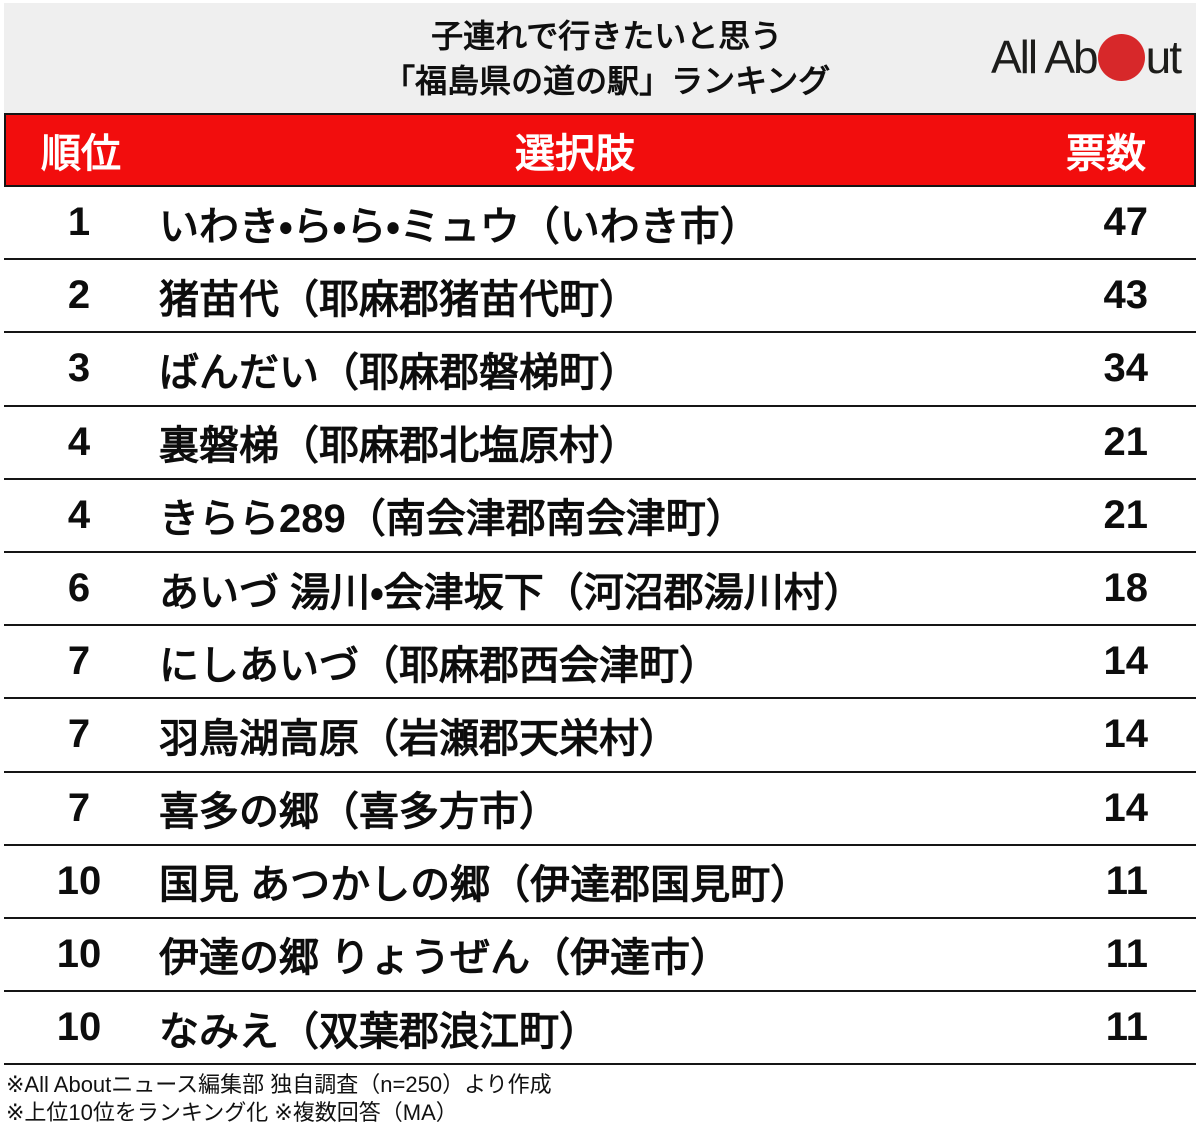 Image resolution: width=1201 pixels, height=1142 pixels. I want to click on logo-text-after: ut, so click(1163, 57).